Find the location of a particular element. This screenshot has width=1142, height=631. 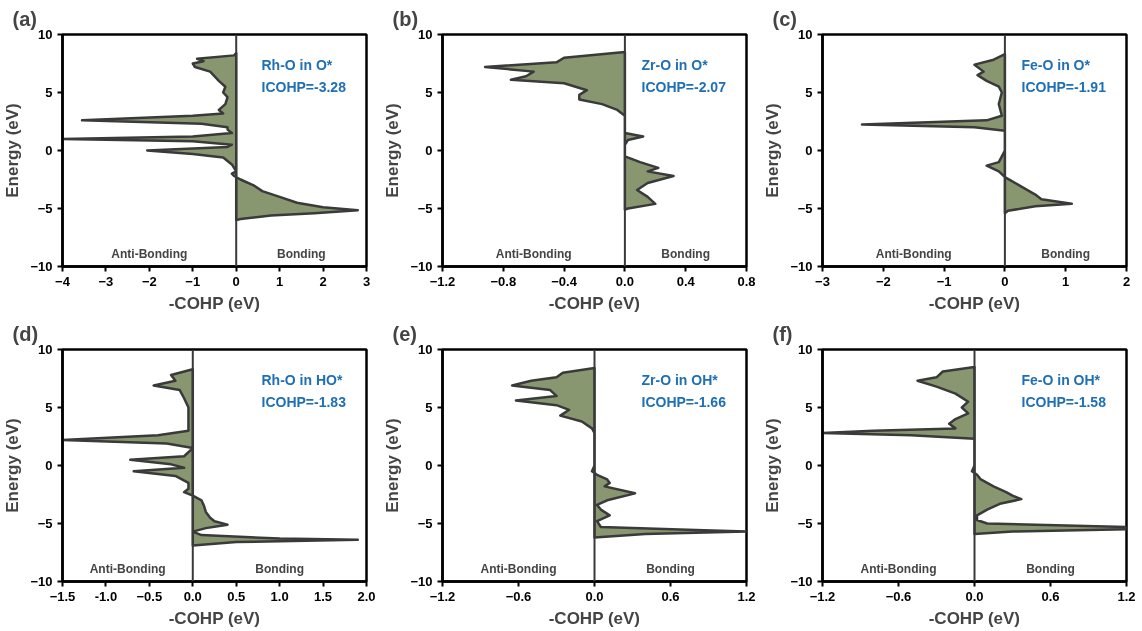

annotation: ICOHP=-1.66 is located at coordinates (684, 401).